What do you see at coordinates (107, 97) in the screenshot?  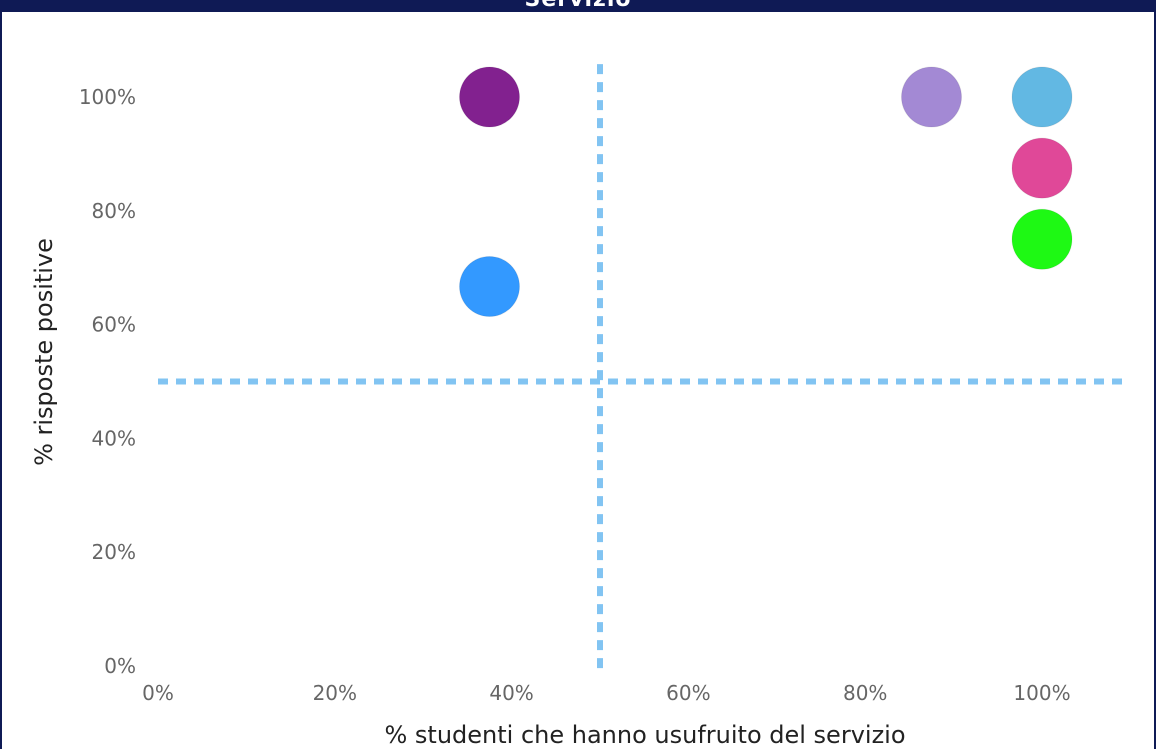 I see `y-tick-label: 100%` at bounding box center [107, 97].